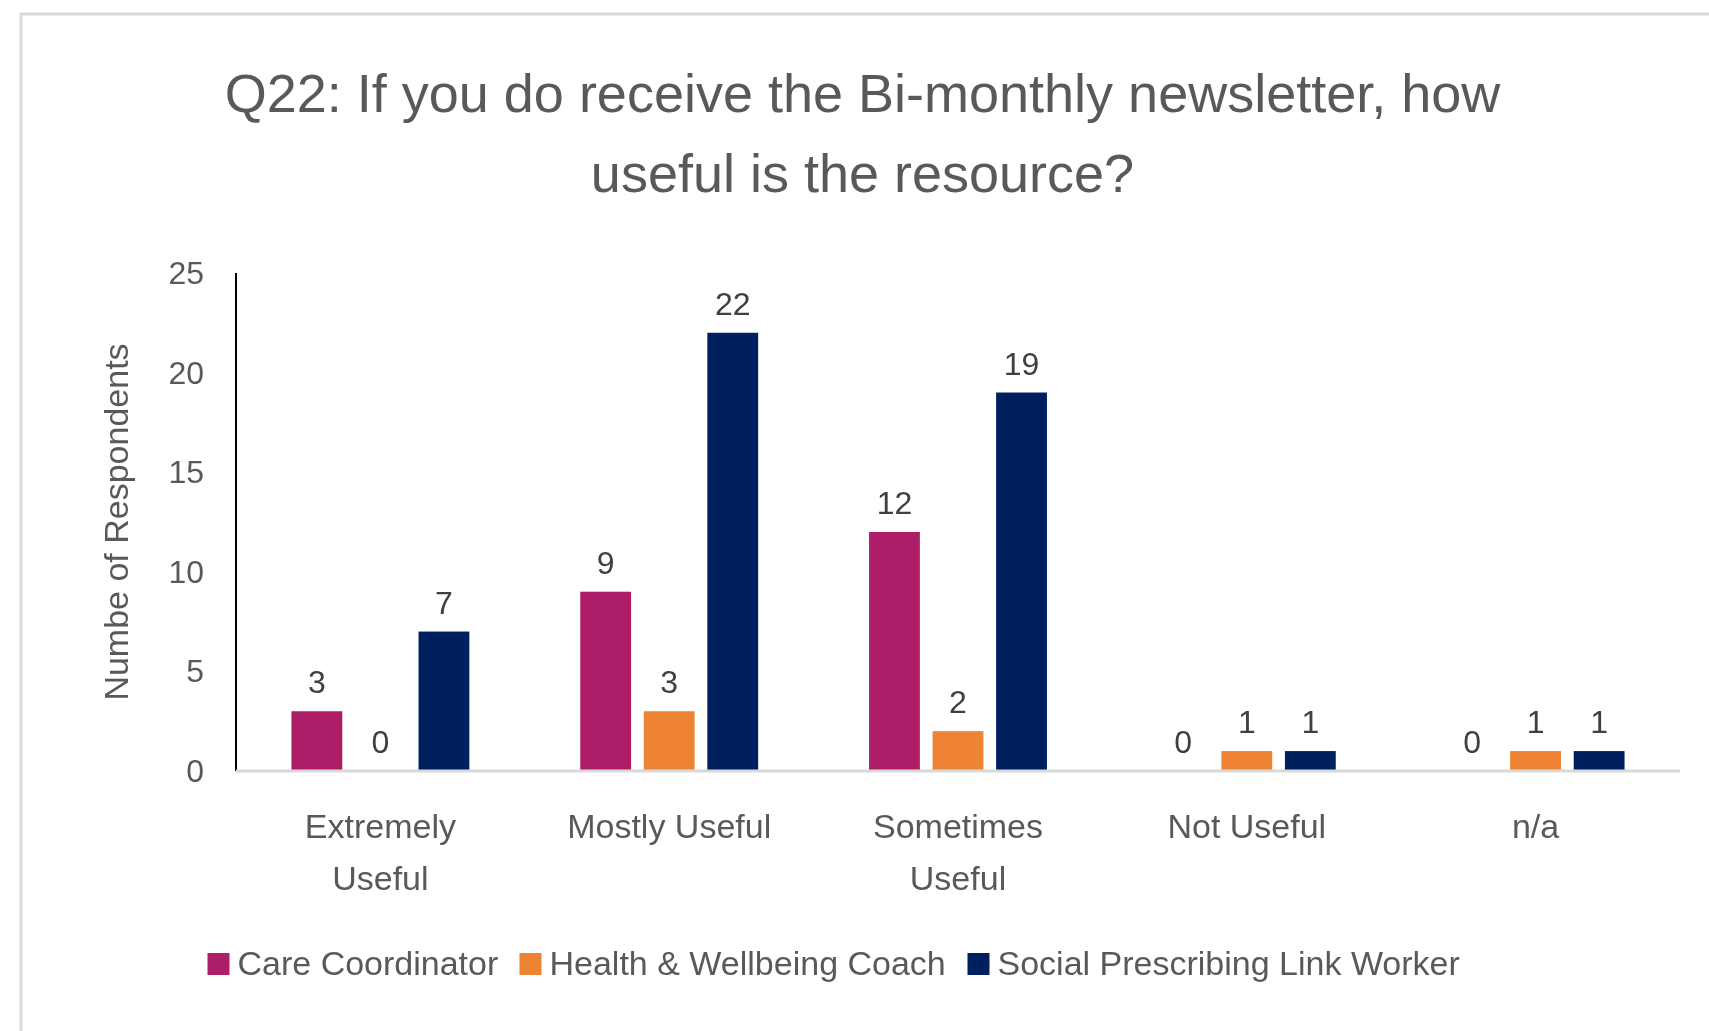  I want to click on data-label: 9, so click(605, 562).